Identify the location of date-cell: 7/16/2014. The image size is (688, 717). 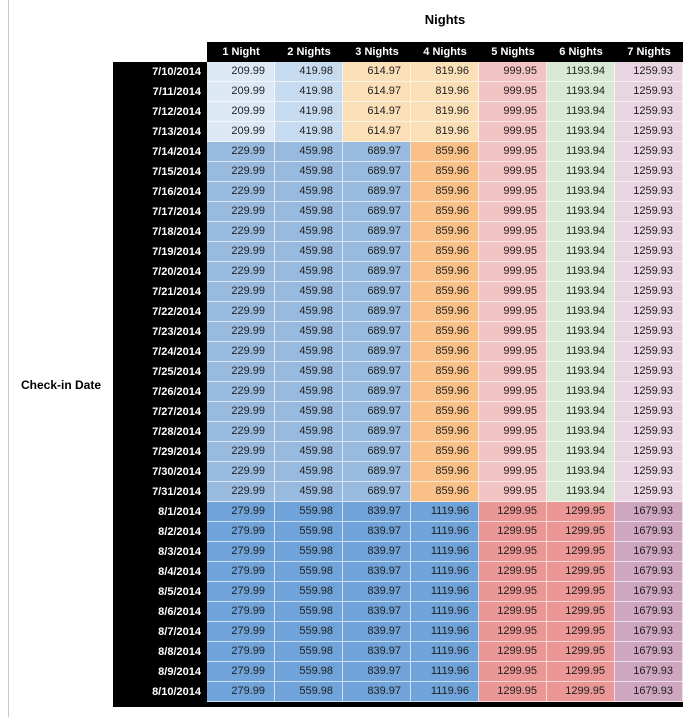
(160, 192).